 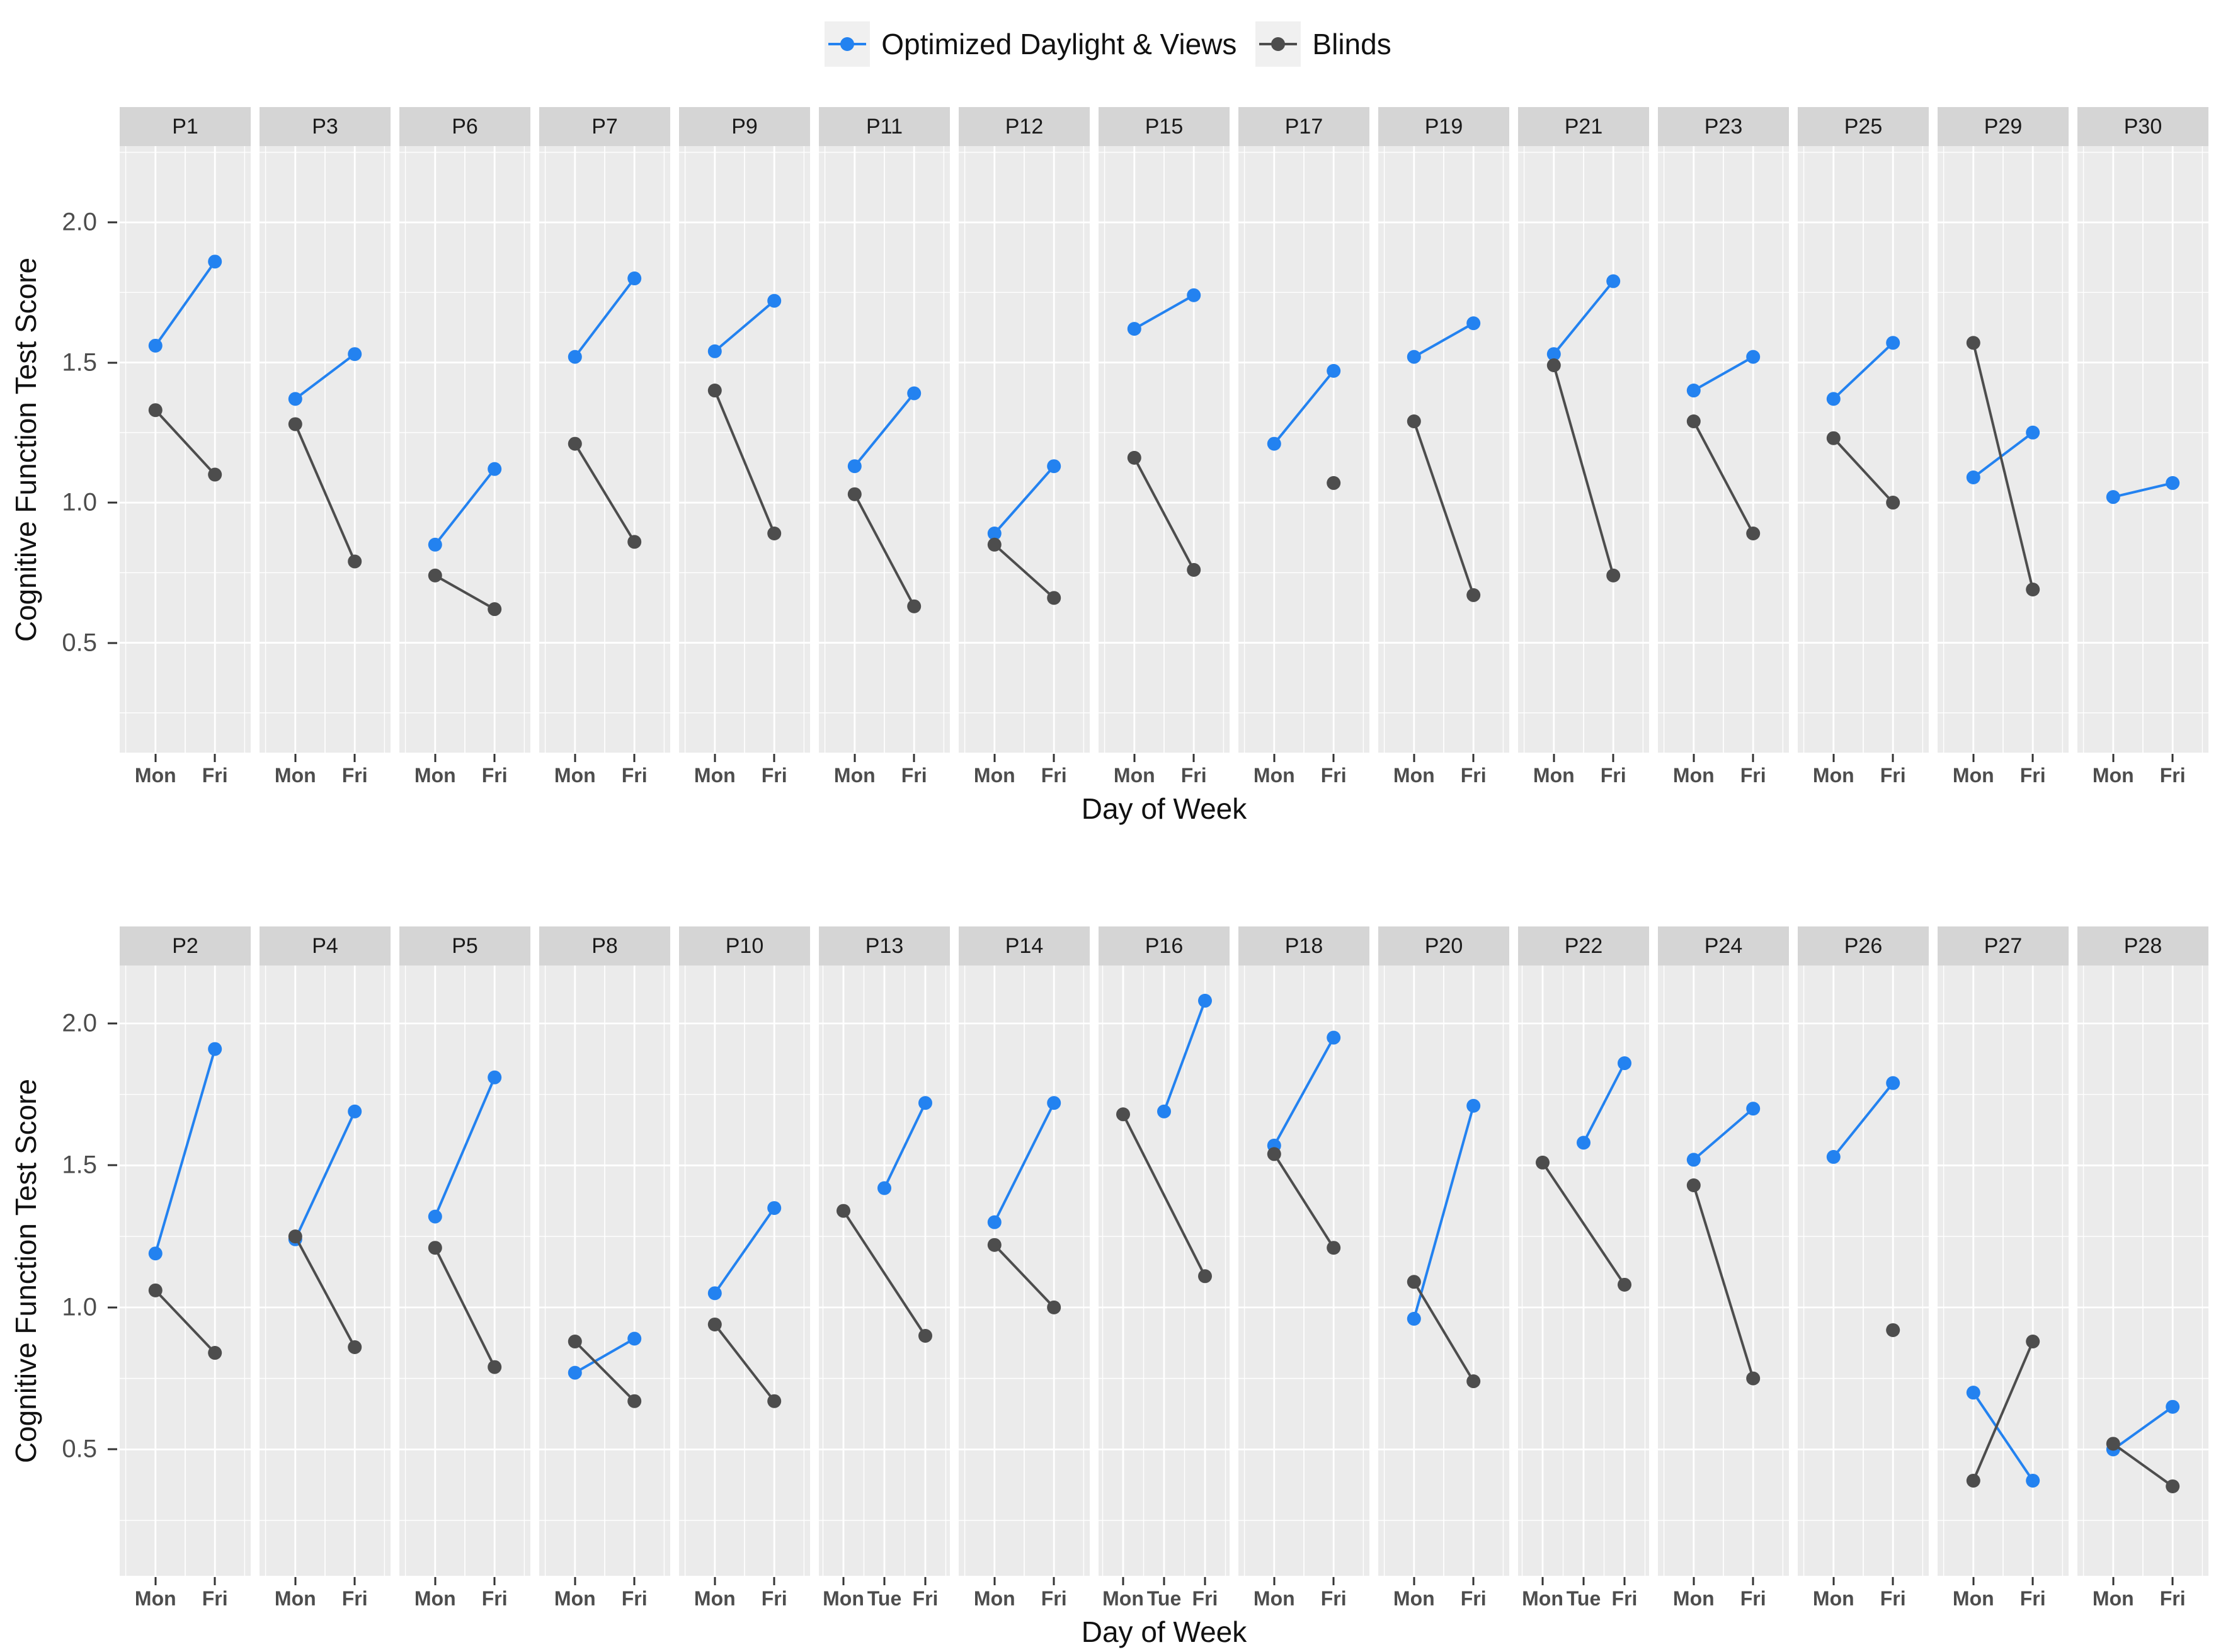 I want to click on facet-panel-p16: P16 Mon Tue Fri, so click(x=1164, y=1269).